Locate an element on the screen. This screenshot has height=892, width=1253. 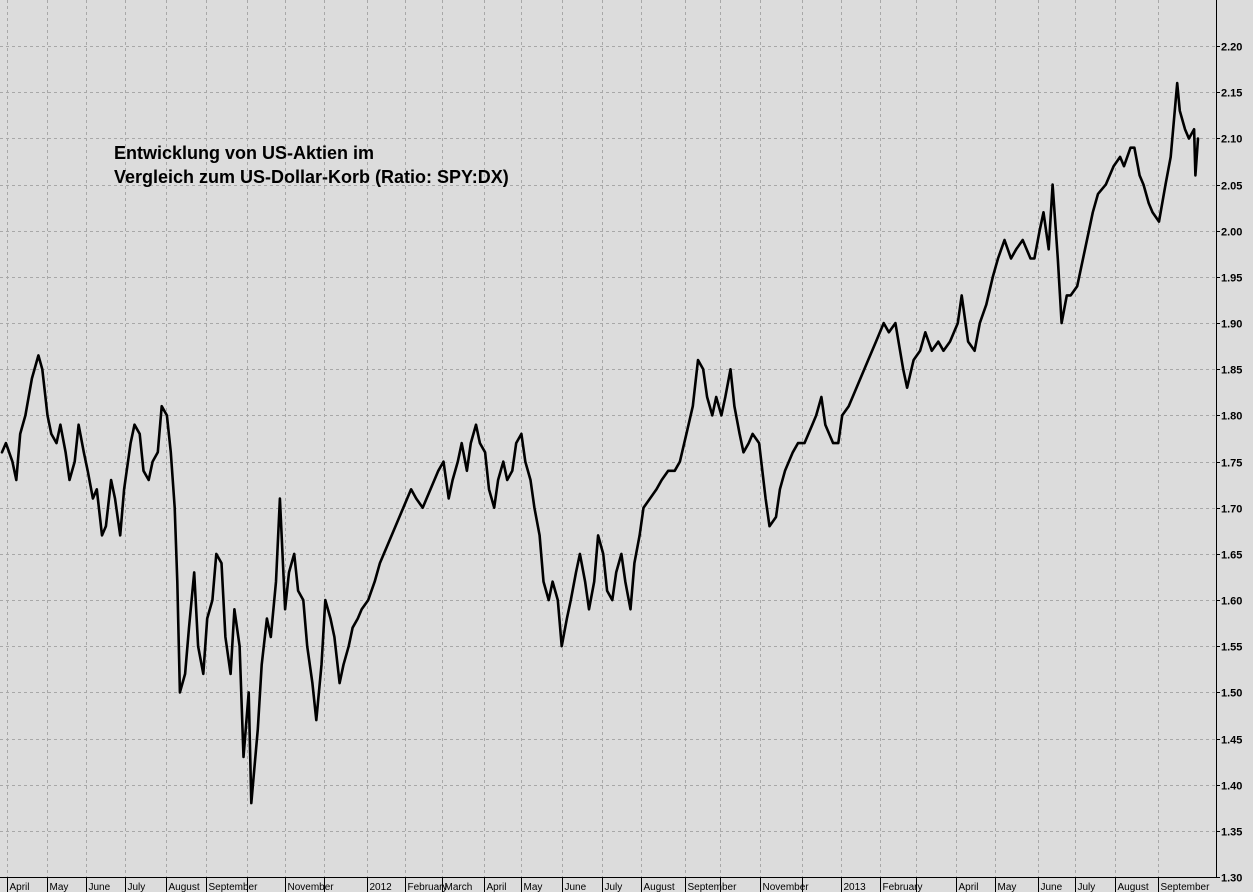
y-tick-label: 1.70 is located at coordinates (1231, 510).